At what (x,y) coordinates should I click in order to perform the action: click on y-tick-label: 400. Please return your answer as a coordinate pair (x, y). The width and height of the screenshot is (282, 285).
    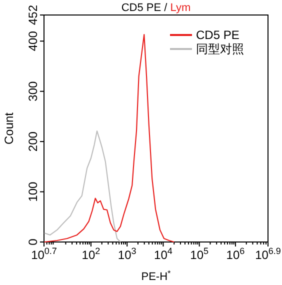
    Looking at the image, I should click on (33, 41).